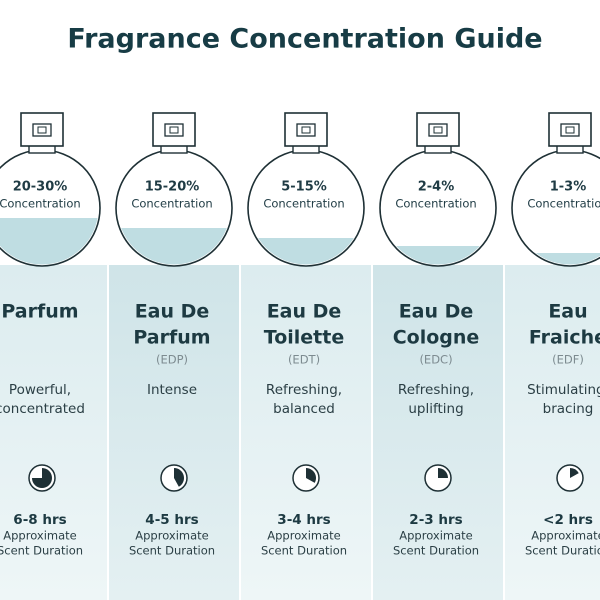  I want to click on bottle: 5-15% Concentration, so click(306, 189).